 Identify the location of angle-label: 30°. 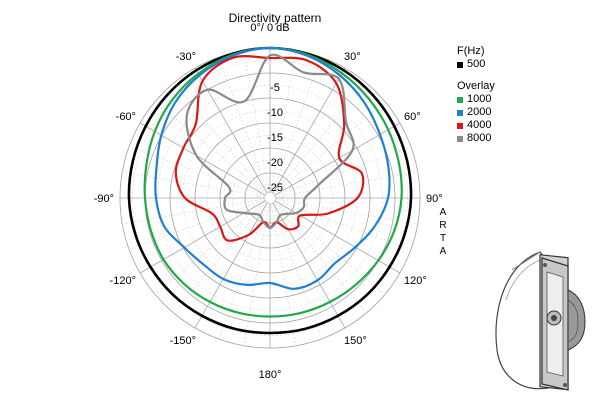
(352, 57).